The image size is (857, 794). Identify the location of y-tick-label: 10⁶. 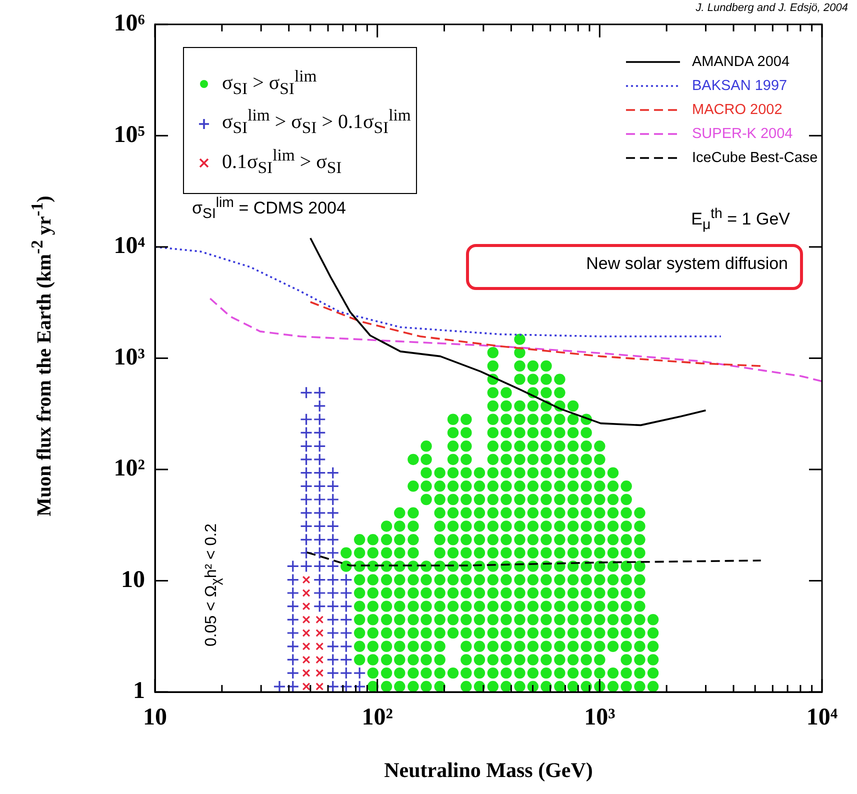
(129, 23).